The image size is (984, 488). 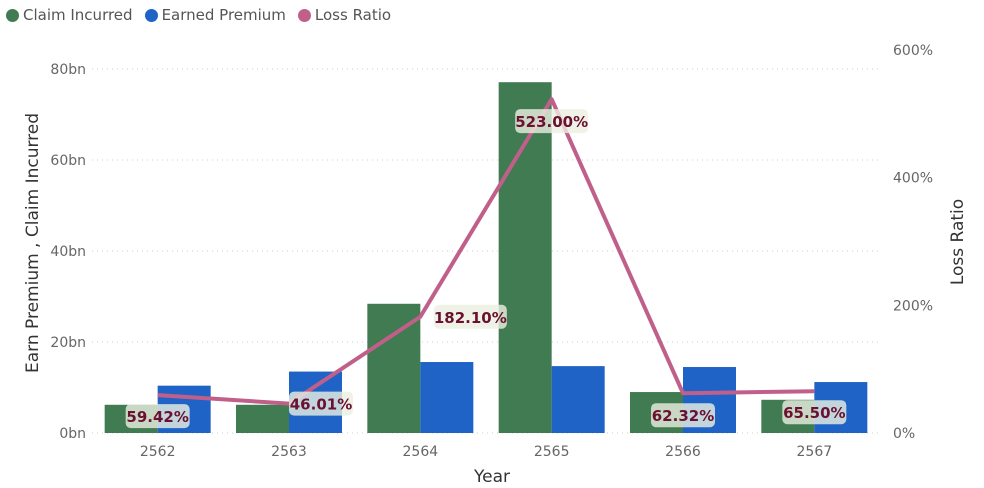 What do you see at coordinates (68, 252) in the screenshot?
I see `y-tick-label: 40bn` at bounding box center [68, 252].